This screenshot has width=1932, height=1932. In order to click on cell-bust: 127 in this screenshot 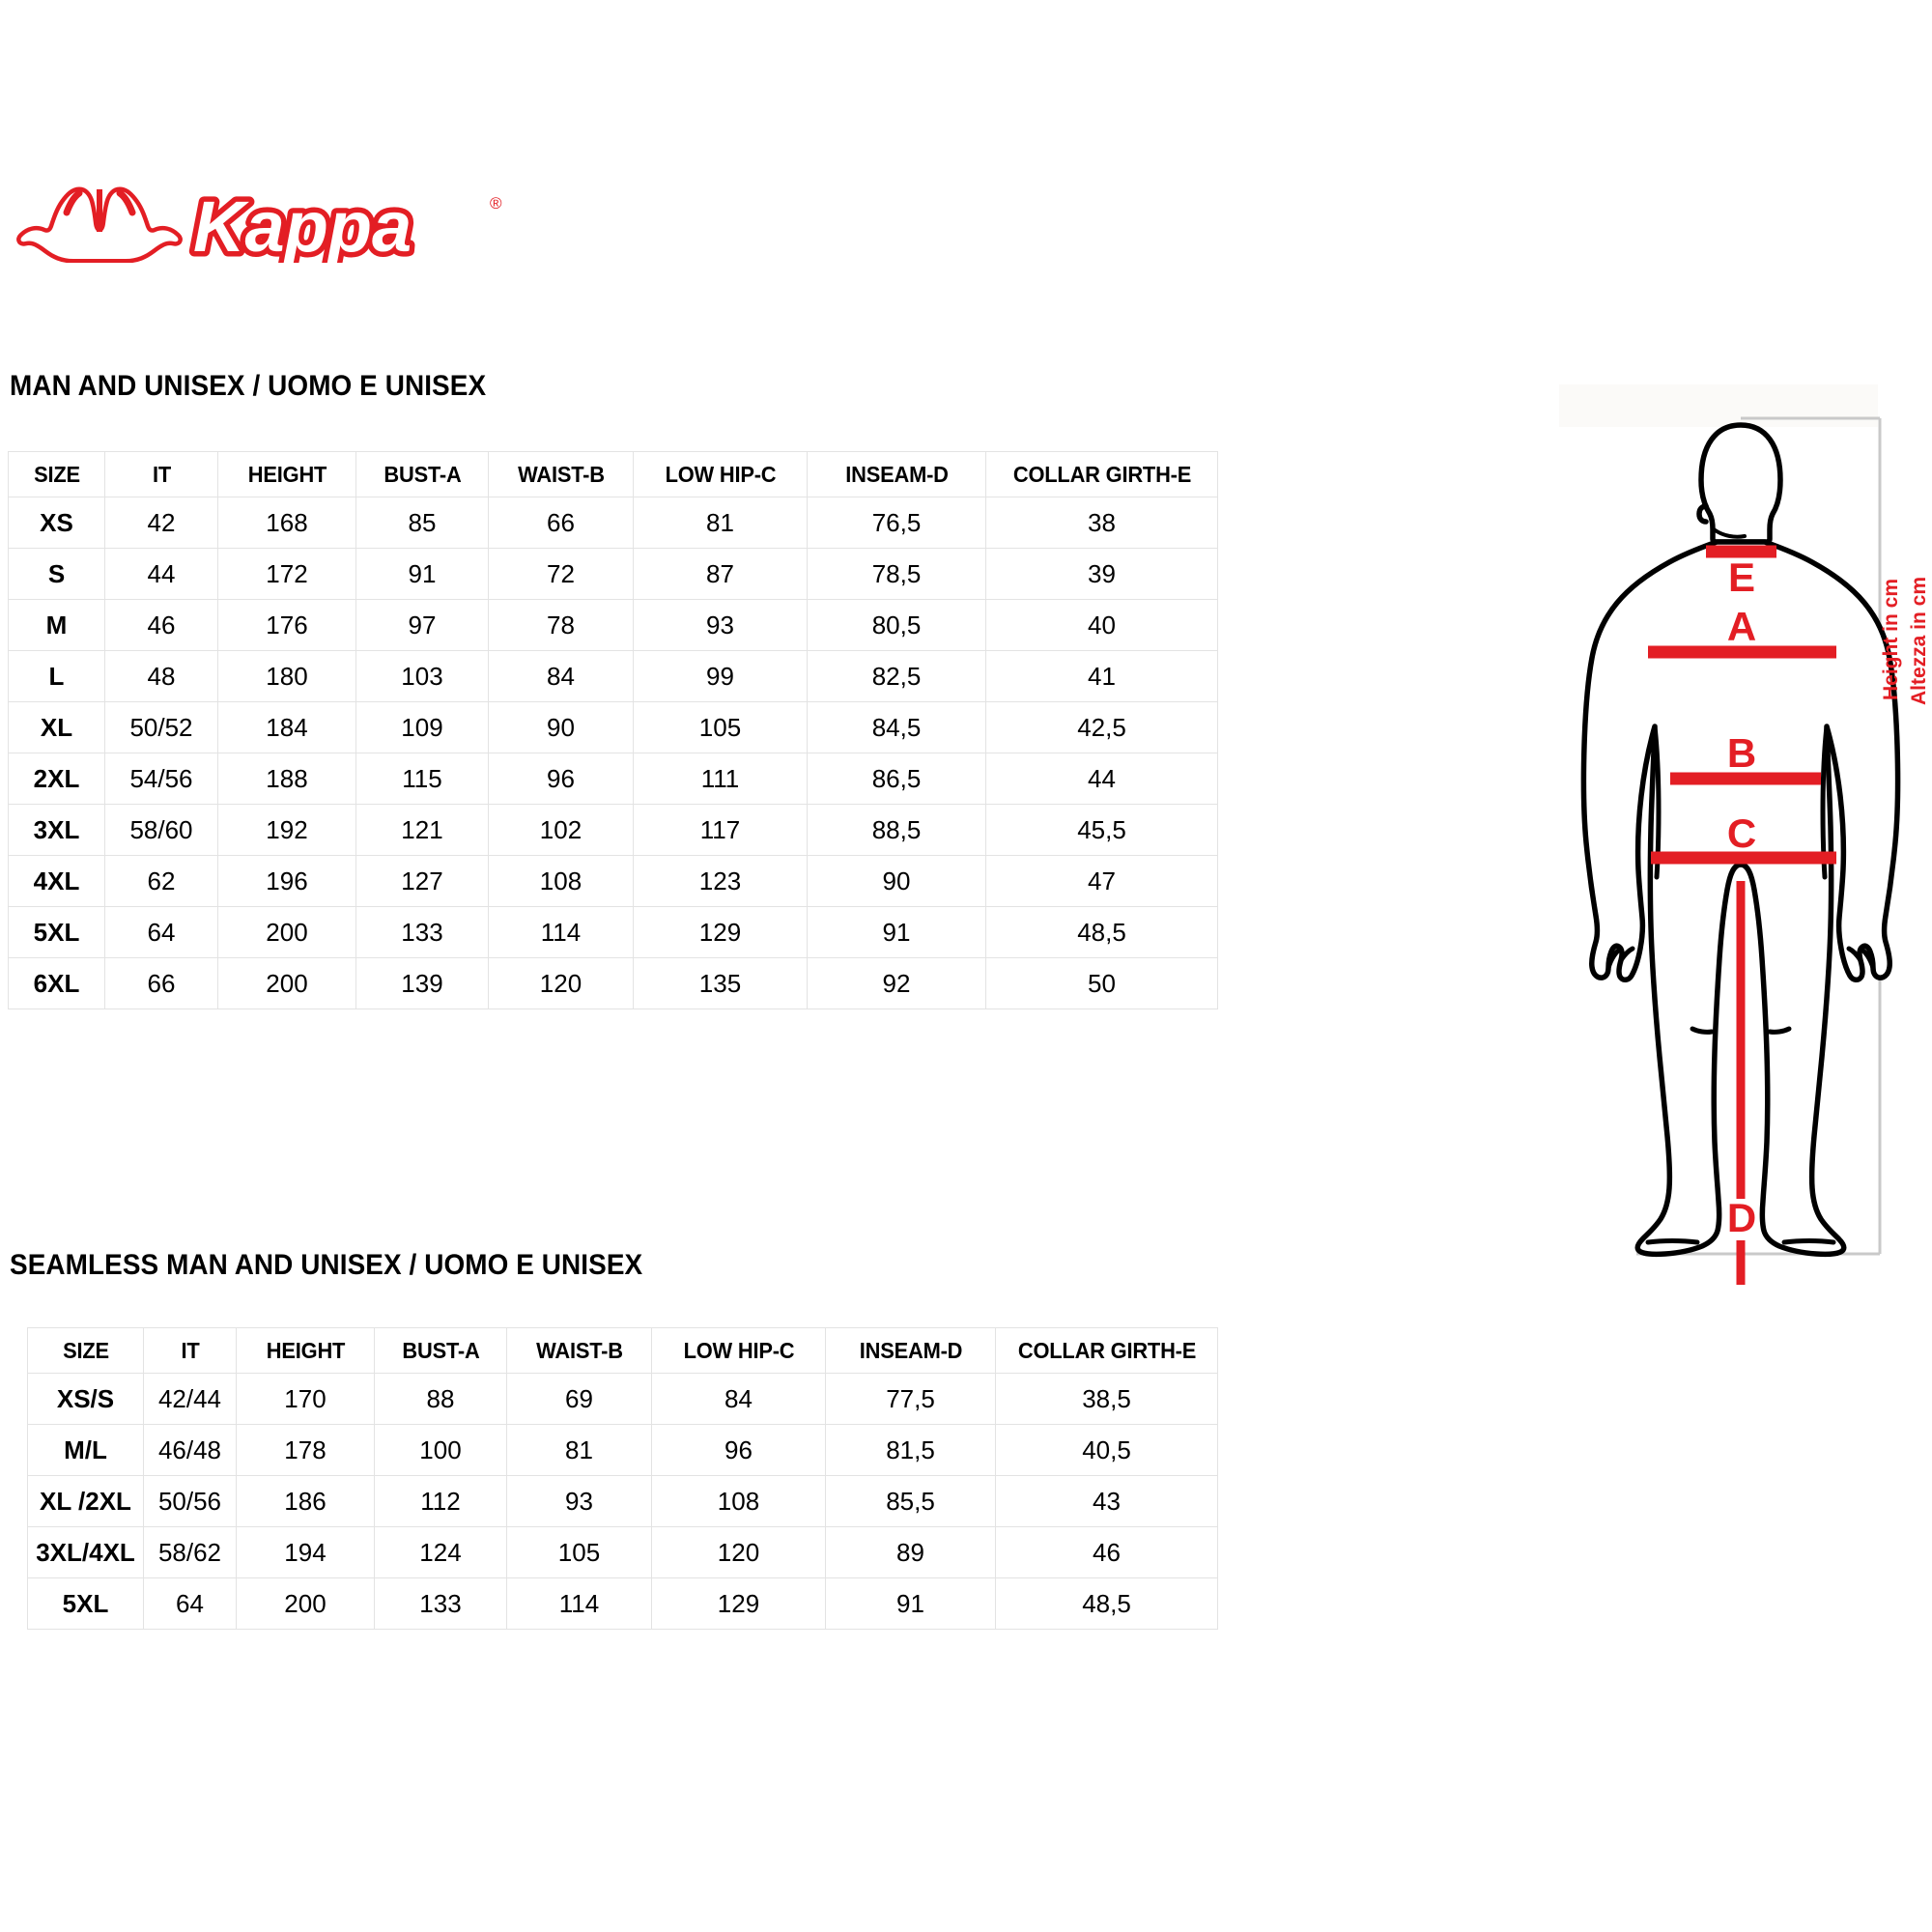, I will do `click(422, 881)`.